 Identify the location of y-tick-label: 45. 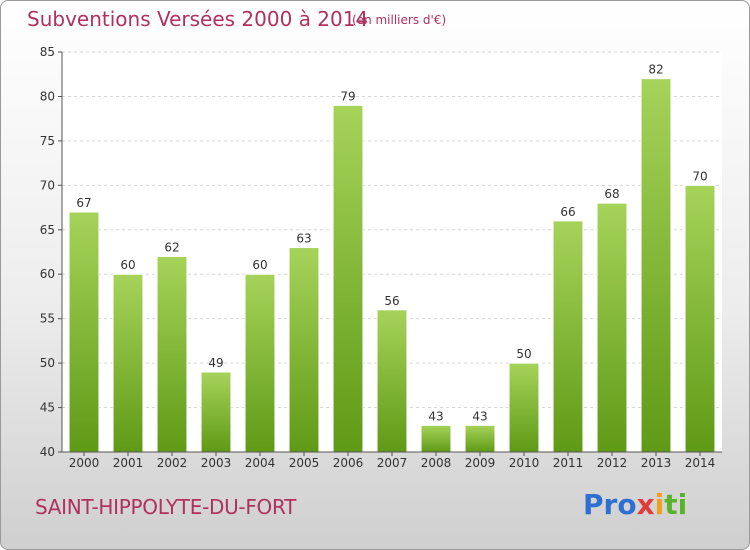
(47, 408).